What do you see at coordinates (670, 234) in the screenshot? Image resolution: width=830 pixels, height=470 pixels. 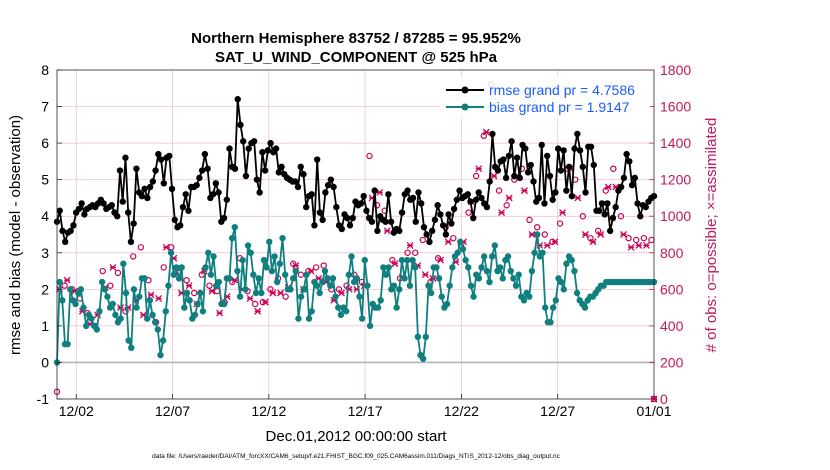 I see `y-axis-right: 0 200 400 600 800 1000 1200 1400 1600 1800` at bounding box center [670, 234].